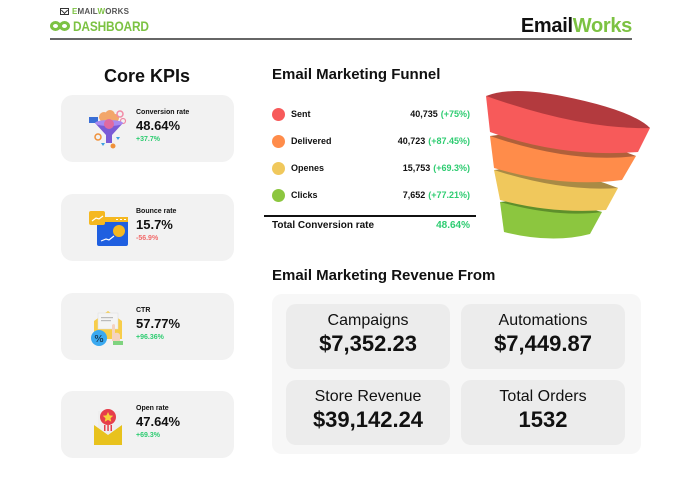 The width and height of the screenshot is (690, 485). I want to click on revenue-label: Total Orders, so click(543, 396).